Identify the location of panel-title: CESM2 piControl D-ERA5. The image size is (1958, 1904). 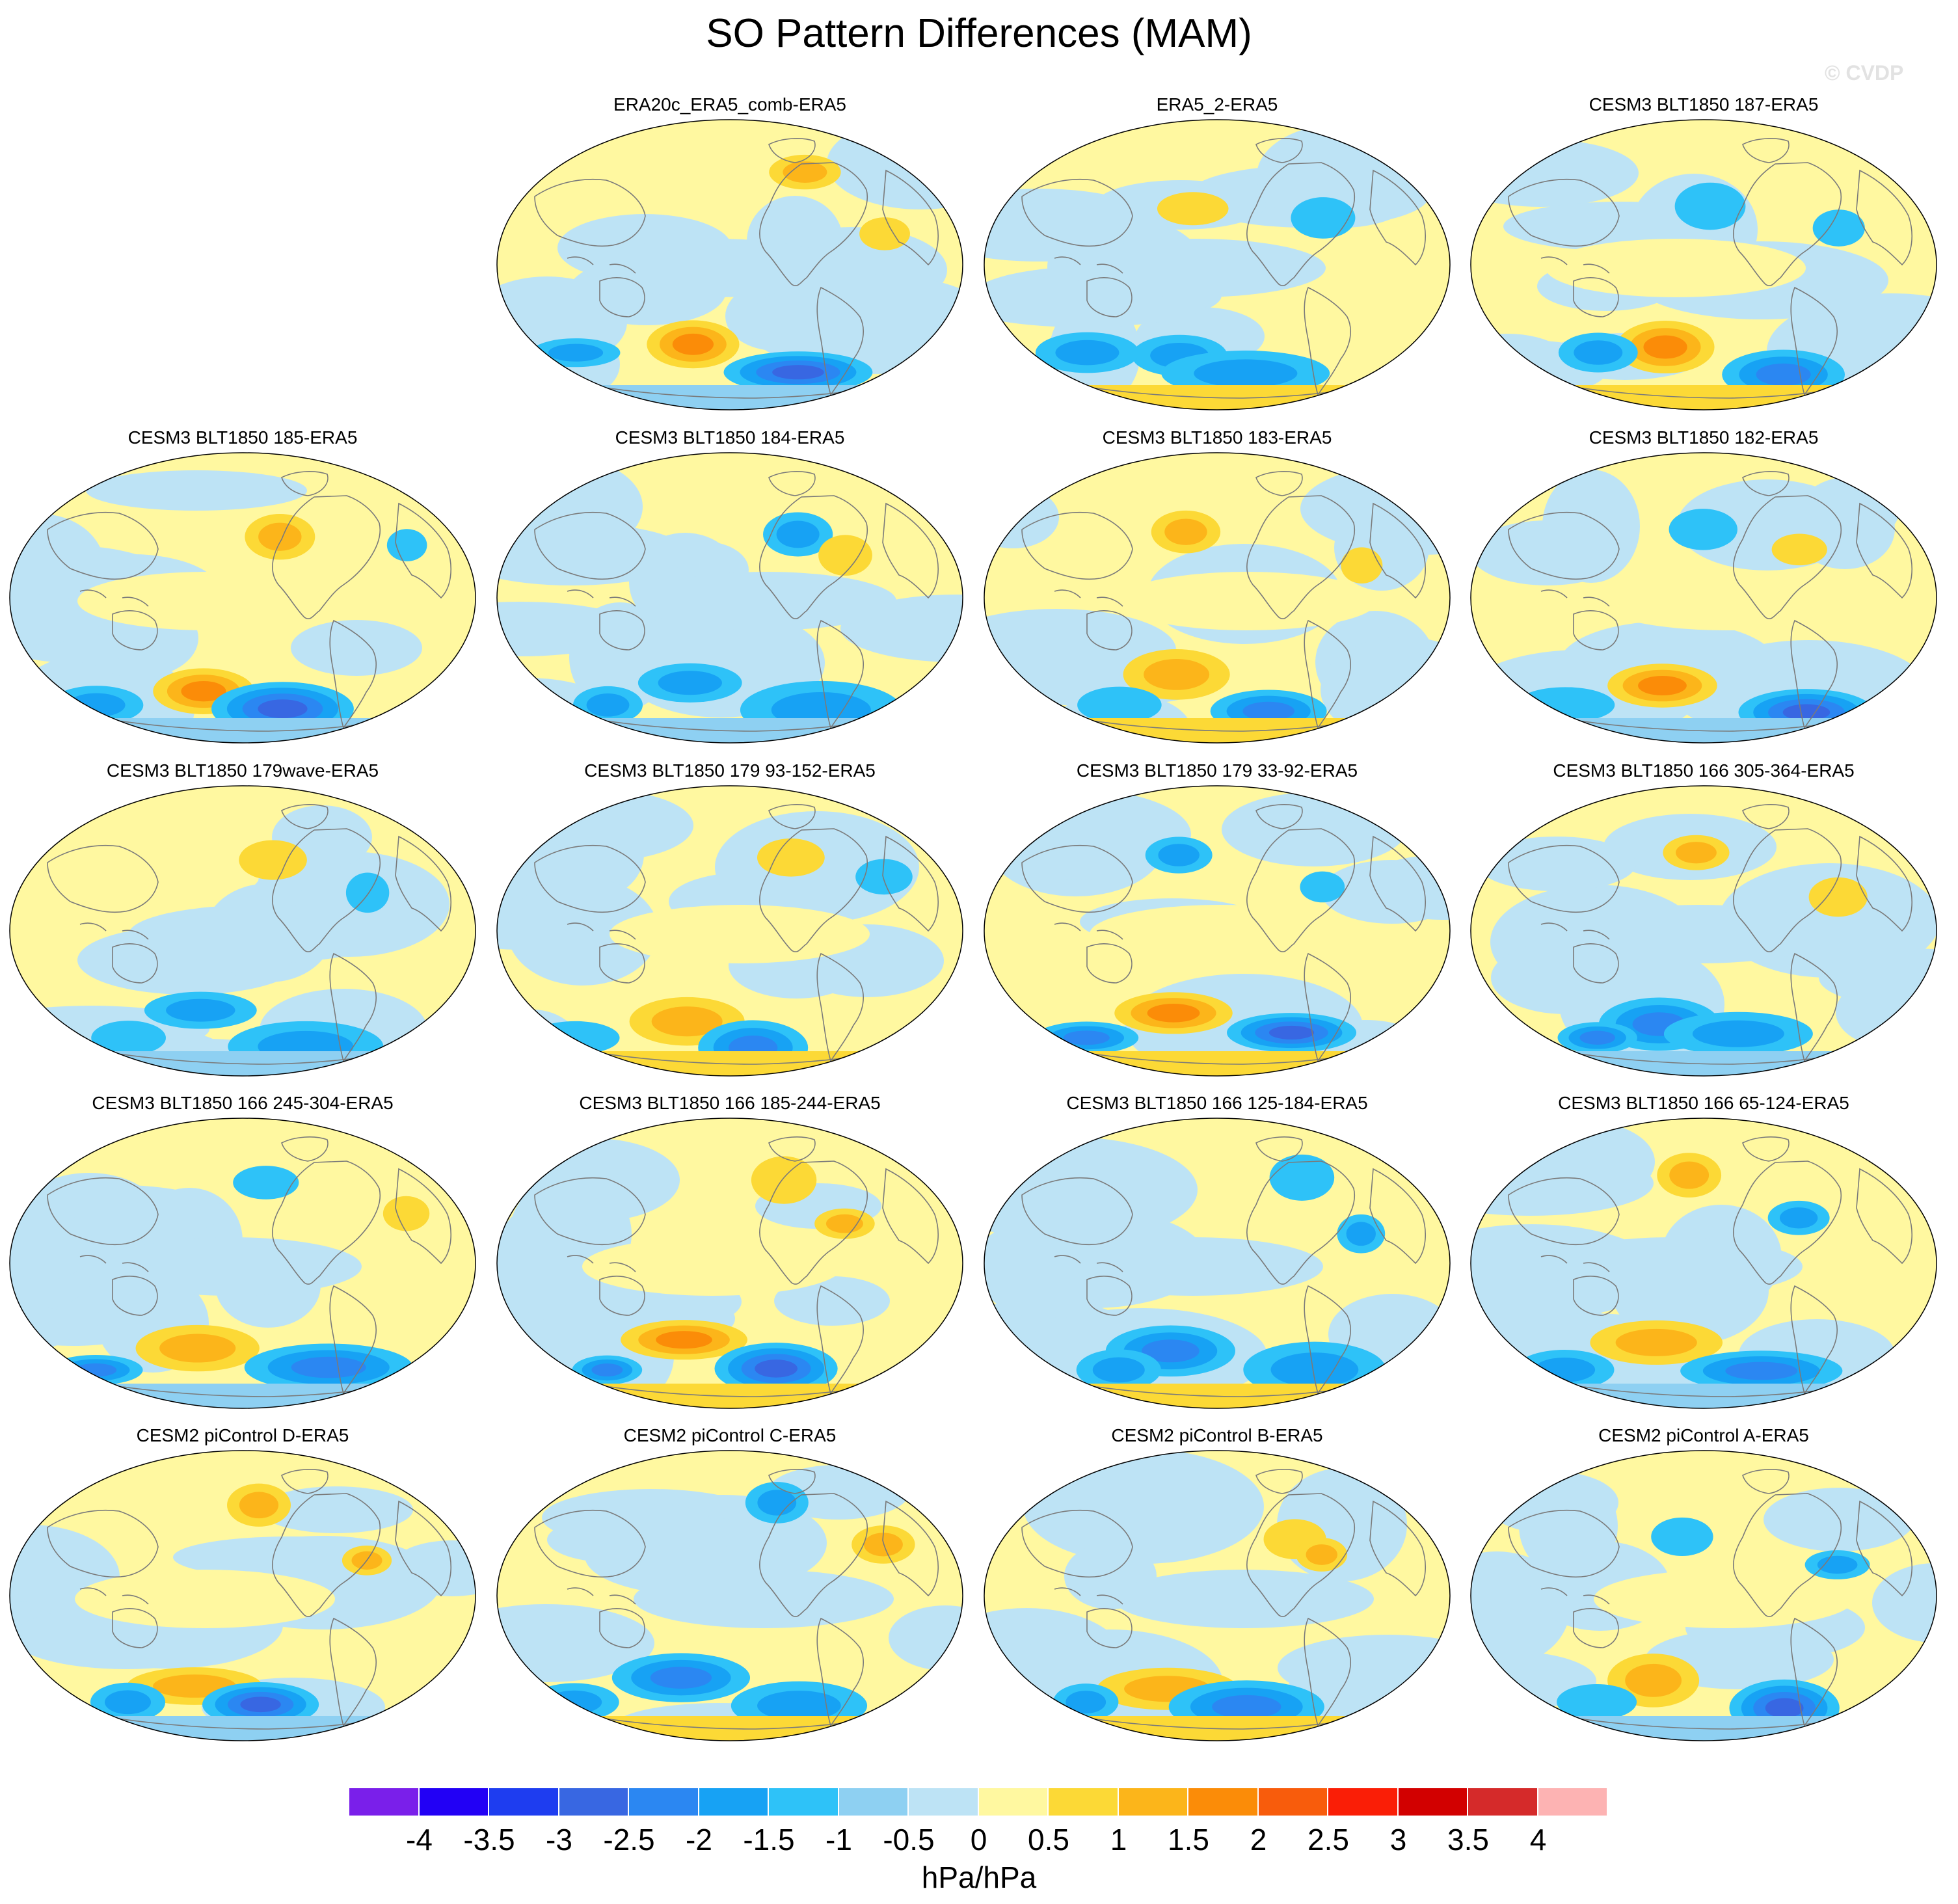
(242, 1435).